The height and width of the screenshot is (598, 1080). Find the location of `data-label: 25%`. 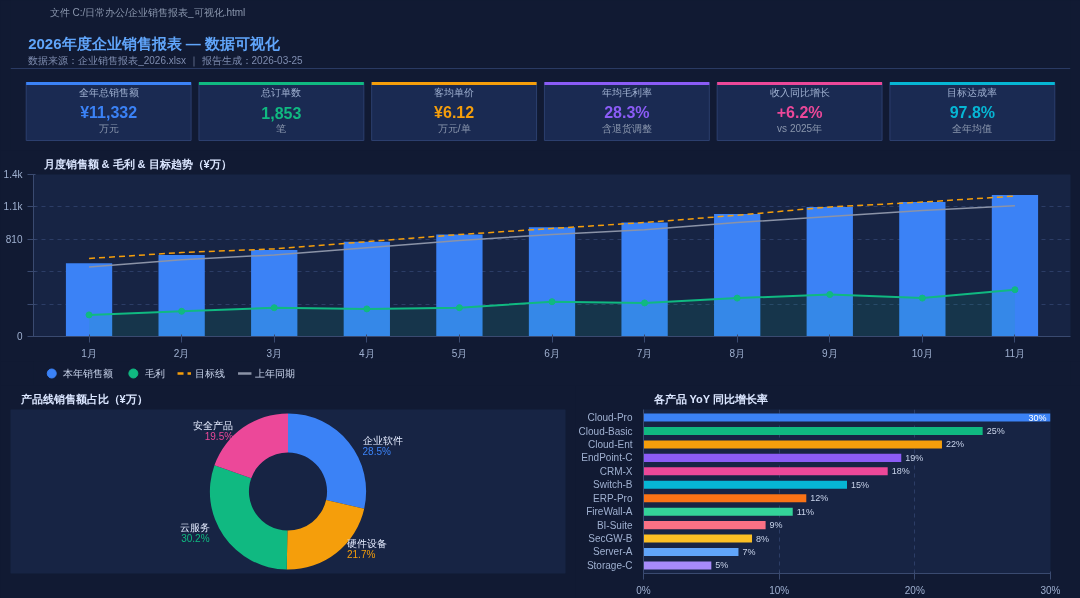

data-label: 25% is located at coordinates (995, 431).